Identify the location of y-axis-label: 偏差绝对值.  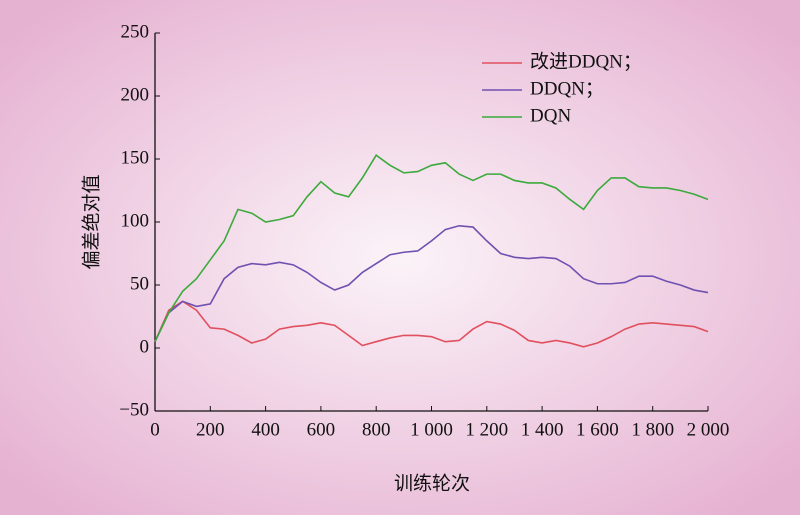
(92, 221).